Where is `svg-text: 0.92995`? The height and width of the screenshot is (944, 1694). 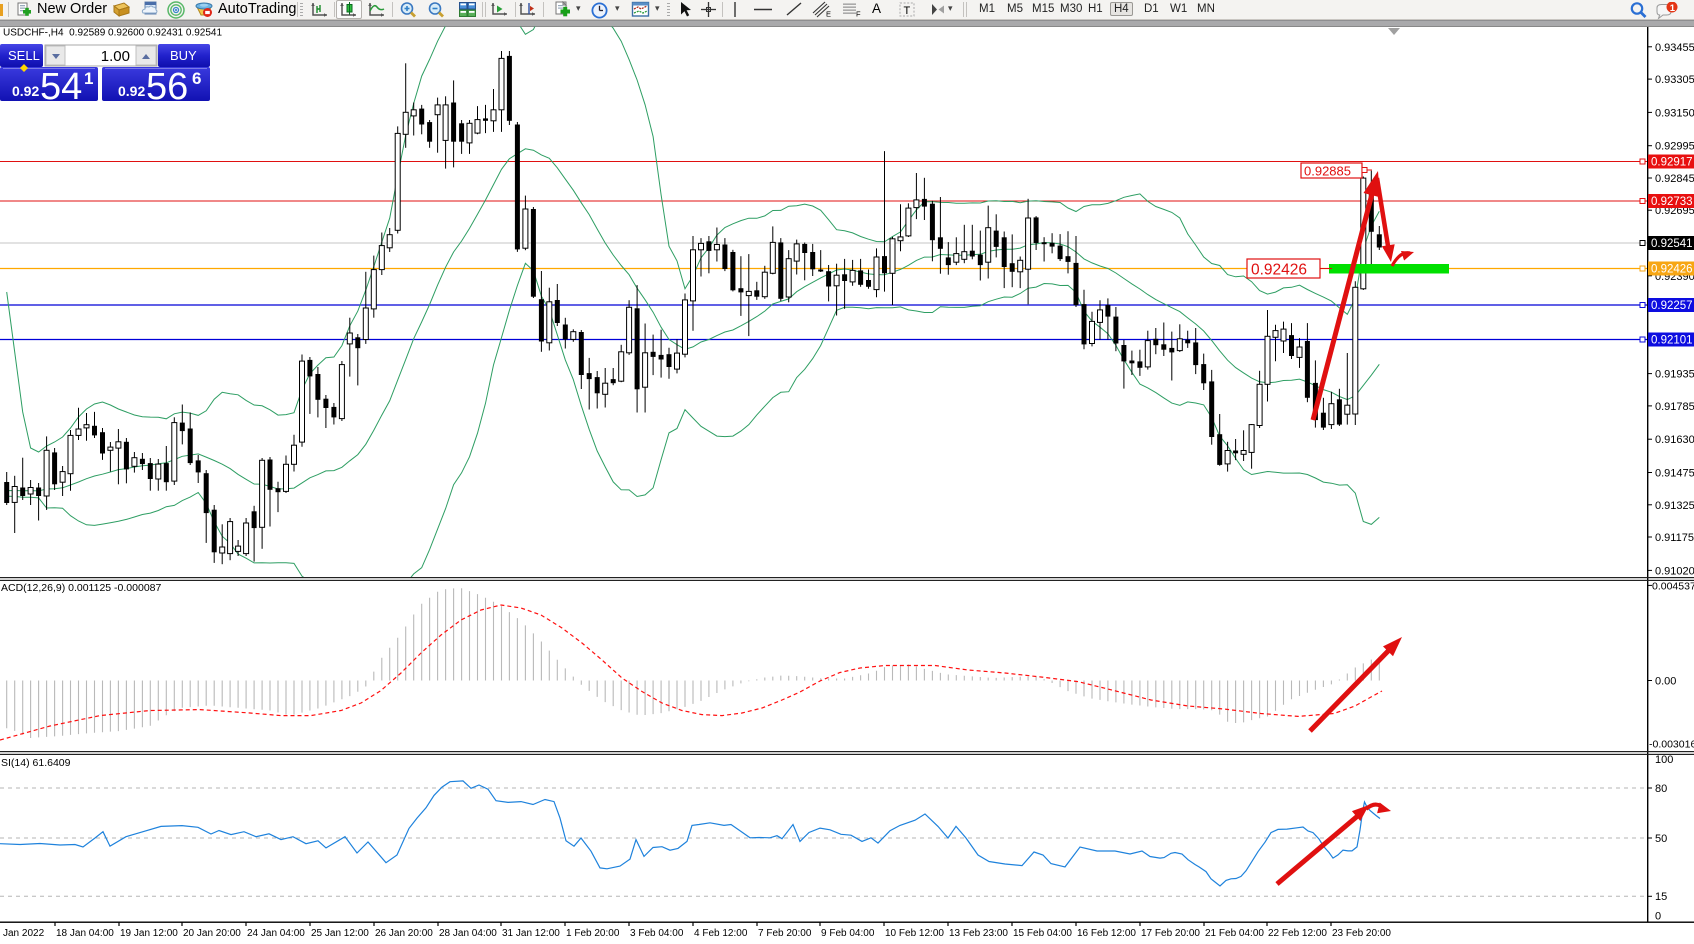 svg-text: 0.92995 is located at coordinates (1674, 147).